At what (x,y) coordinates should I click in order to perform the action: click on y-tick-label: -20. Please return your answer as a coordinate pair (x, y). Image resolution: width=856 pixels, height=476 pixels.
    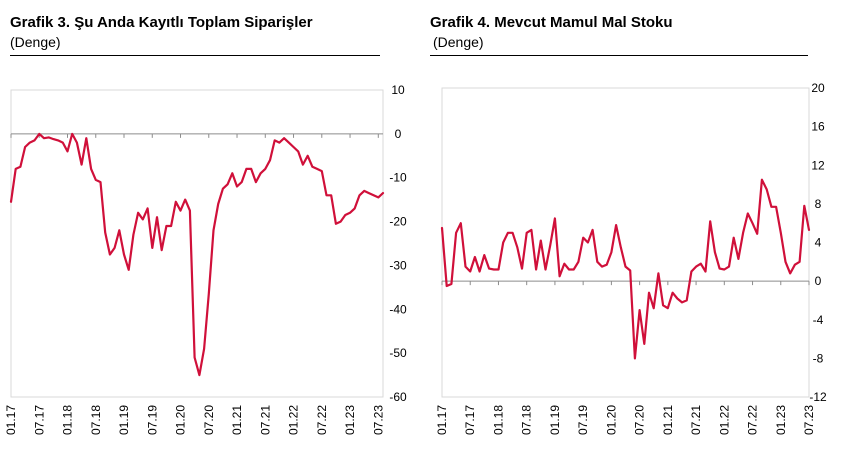
    Looking at the image, I should click on (398, 222).